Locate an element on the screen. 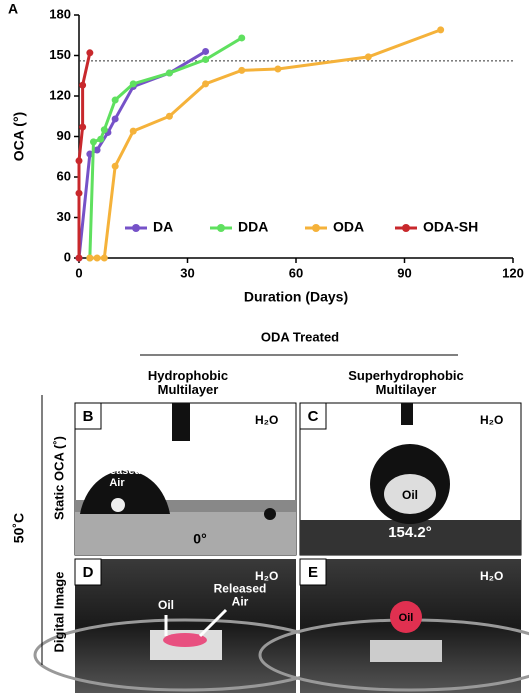  panel-d is located at coordinates (185, 626).